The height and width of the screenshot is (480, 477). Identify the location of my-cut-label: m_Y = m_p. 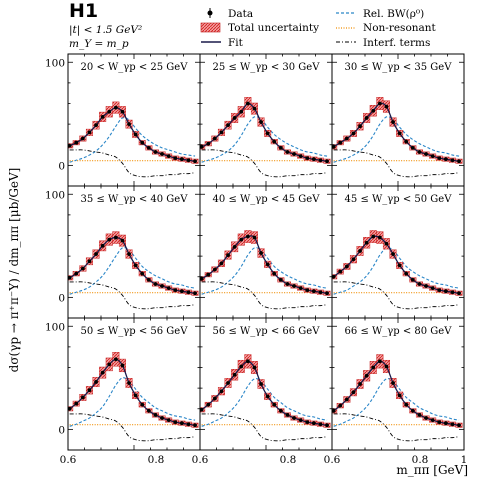
(99, 44).